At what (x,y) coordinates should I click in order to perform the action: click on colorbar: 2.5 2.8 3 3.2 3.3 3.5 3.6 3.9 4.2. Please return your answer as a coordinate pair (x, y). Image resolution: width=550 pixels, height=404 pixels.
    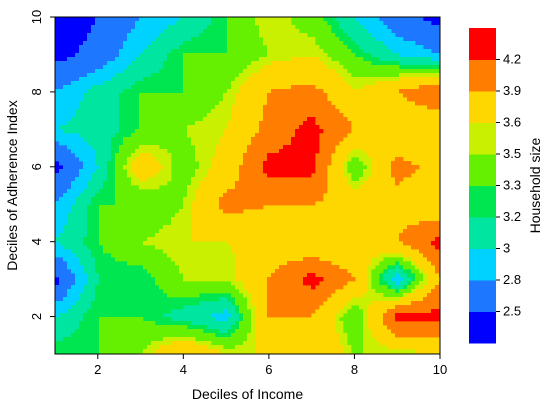
    Looking at the image, I should click on (495, 186).